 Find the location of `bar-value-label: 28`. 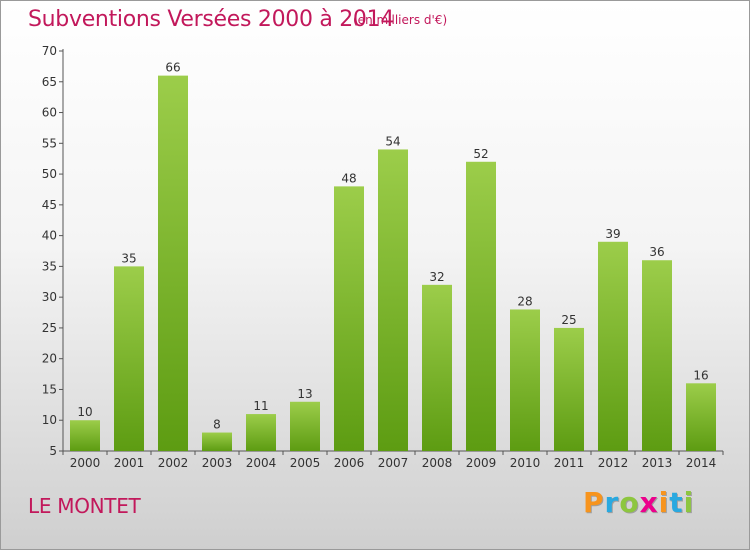

bar-value-label: 28 is located at coordinates (524, 301).